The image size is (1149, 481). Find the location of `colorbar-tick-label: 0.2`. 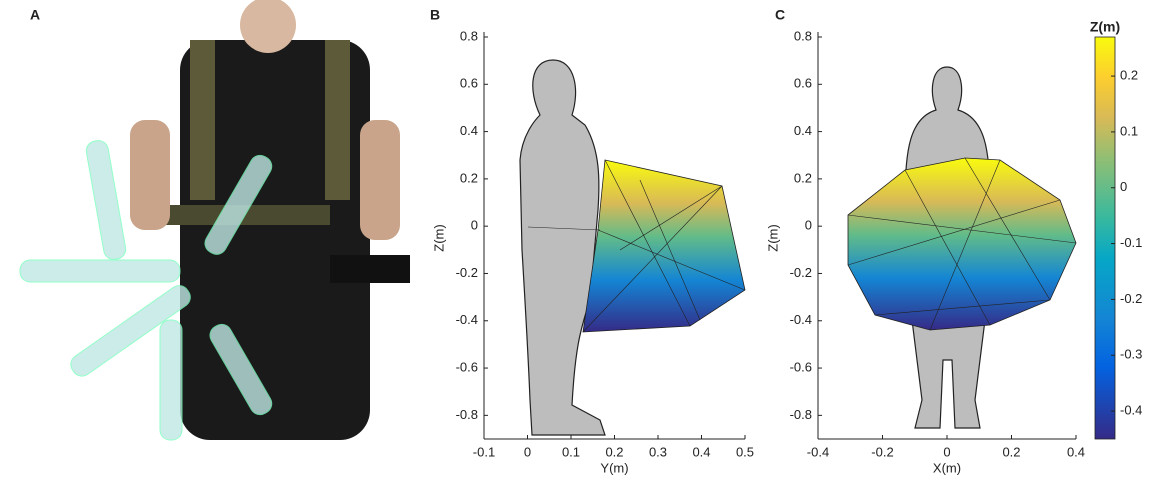

colorbar-tick-label: 0.2 is located at coordinates (1129, 75).